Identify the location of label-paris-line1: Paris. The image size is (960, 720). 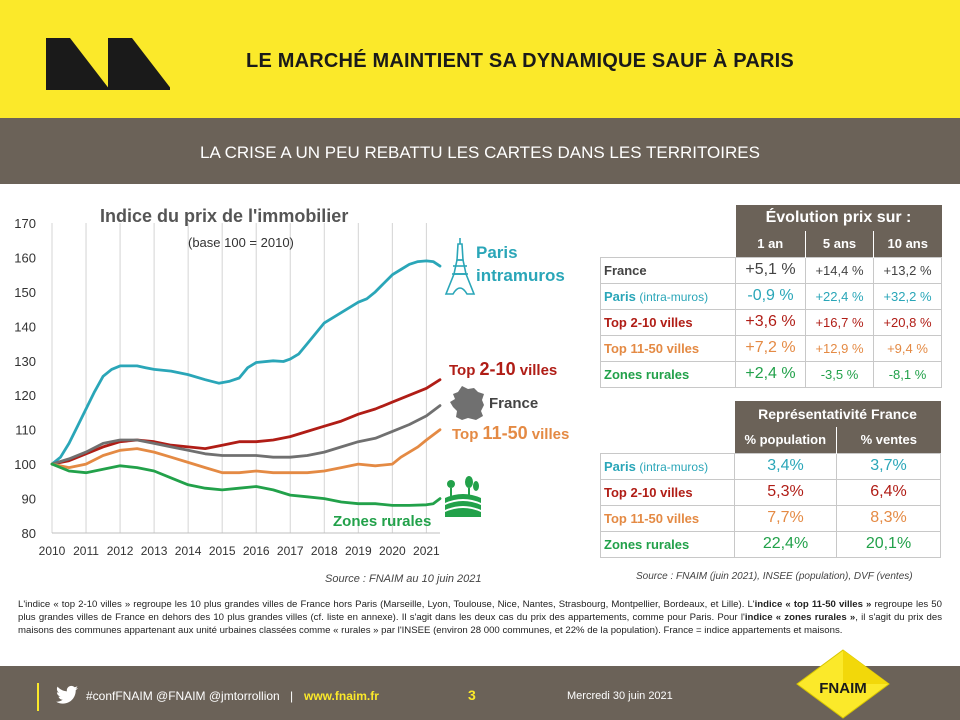
(497, 252).